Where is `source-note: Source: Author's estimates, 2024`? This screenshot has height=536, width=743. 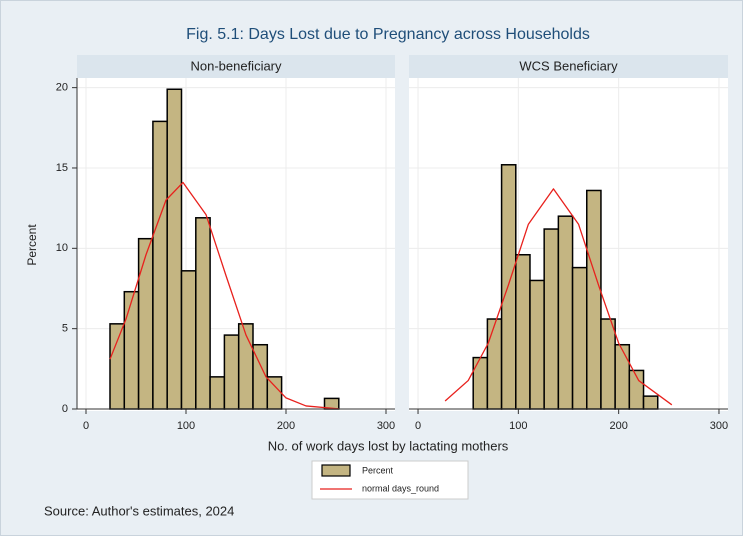 source-note: Source: Author's estimates, 2024 is located at coordinates (139, 510).